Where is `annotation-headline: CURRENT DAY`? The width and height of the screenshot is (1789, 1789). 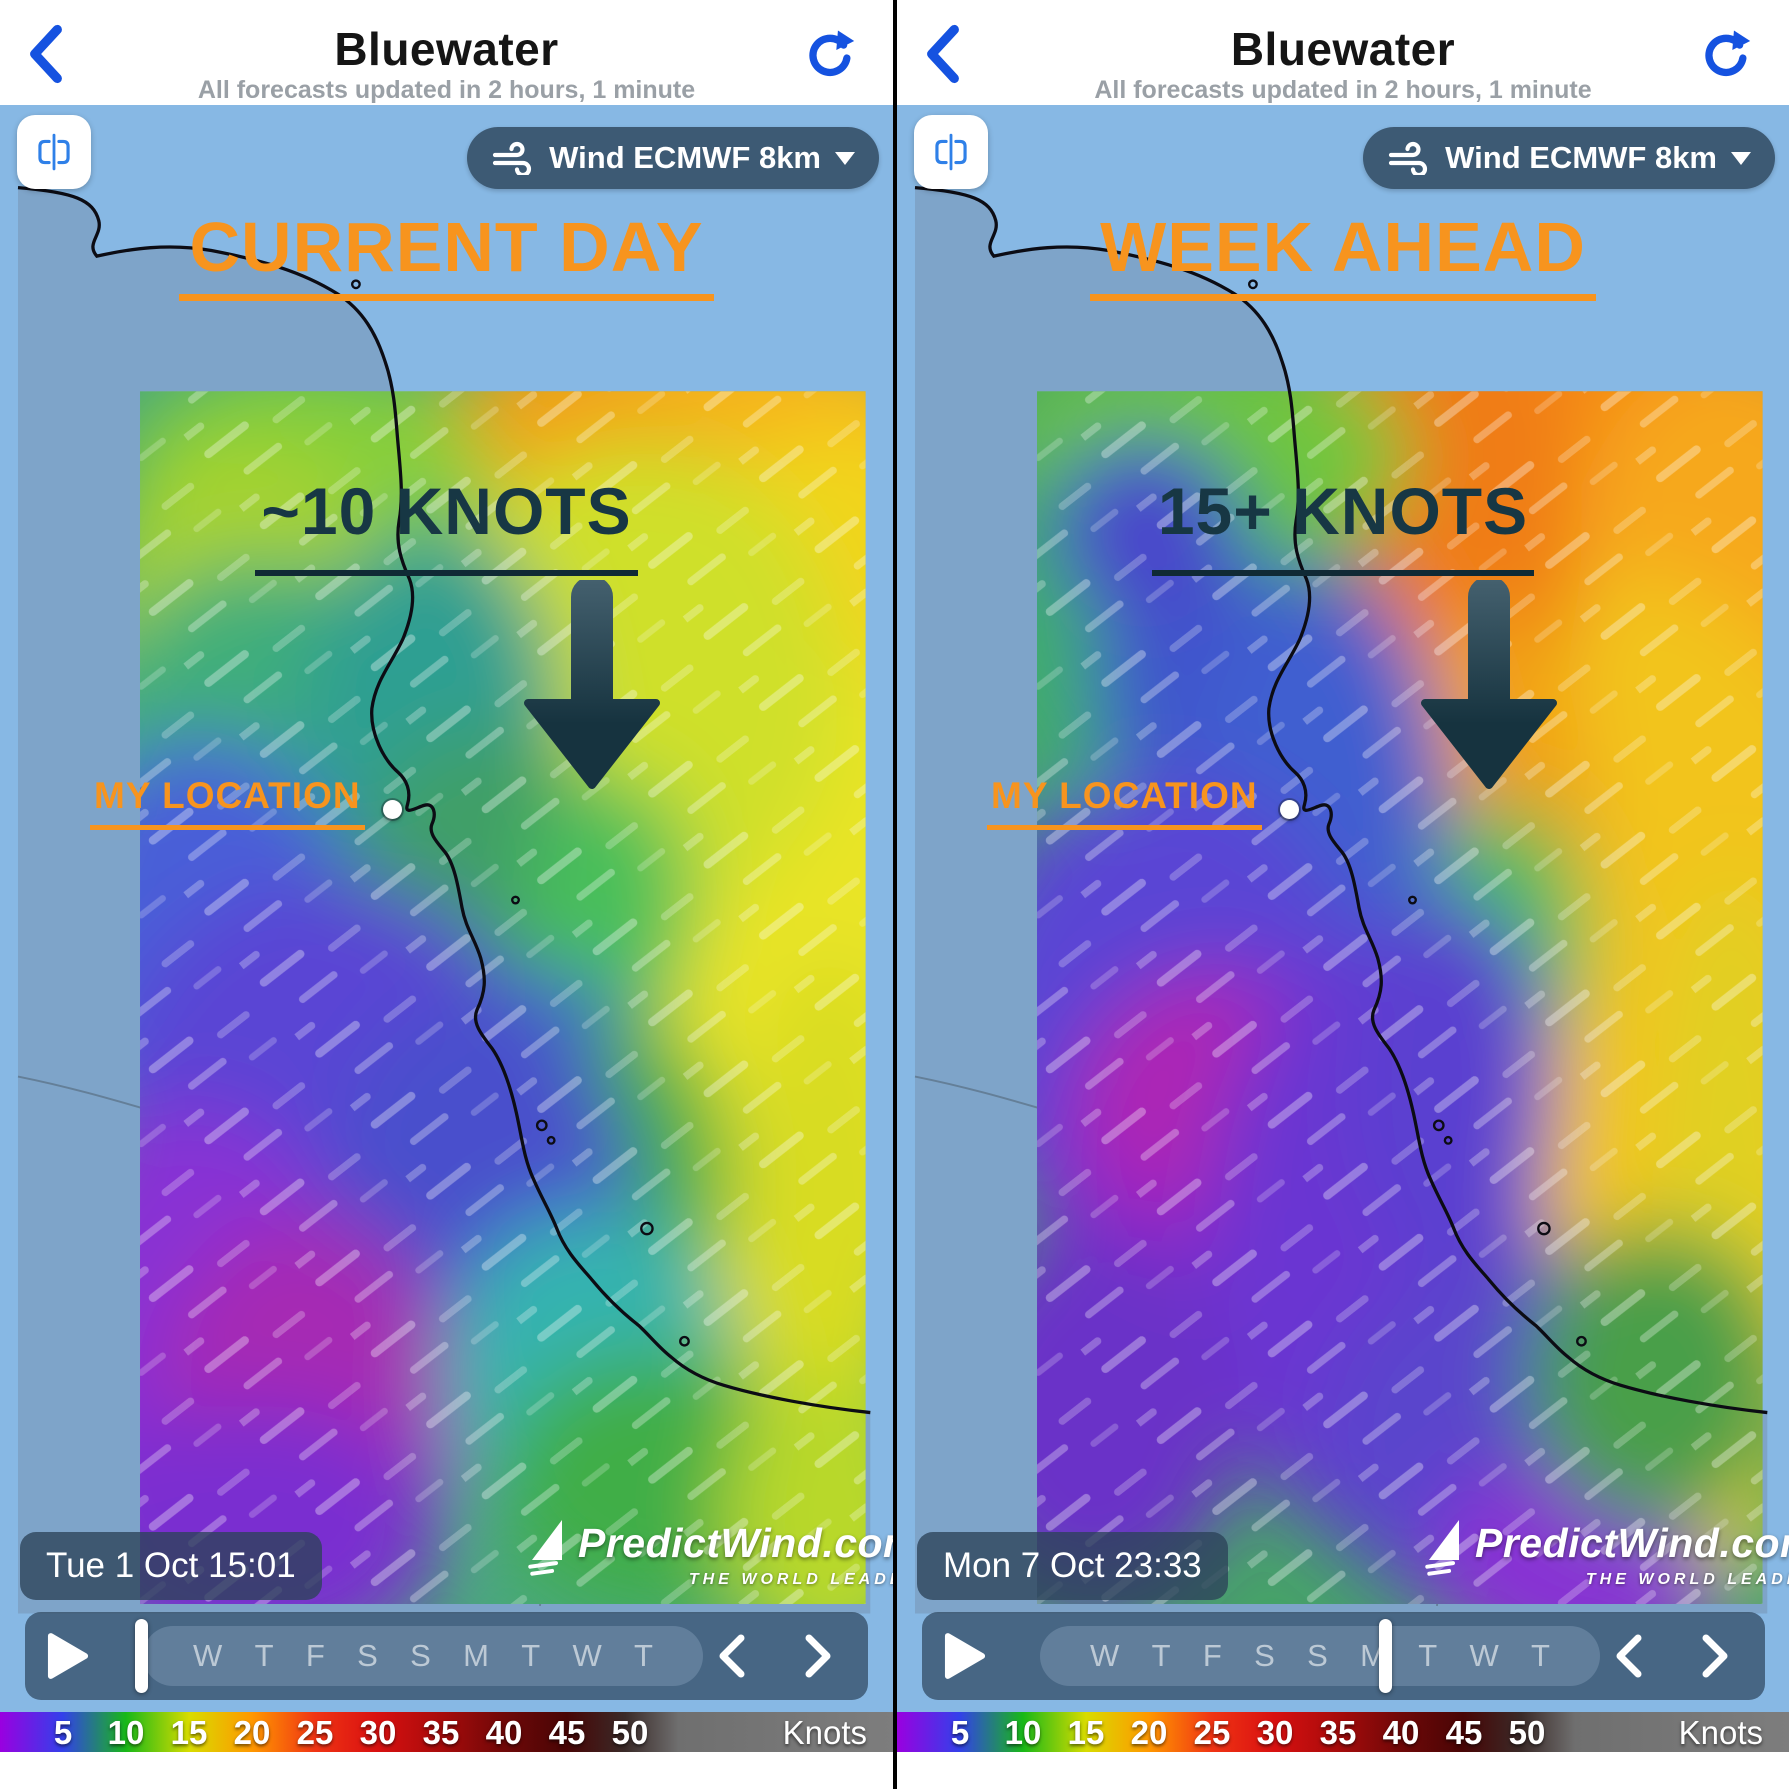
annotation-headline: CURRENT DAY is located at coordinates (446, 256).